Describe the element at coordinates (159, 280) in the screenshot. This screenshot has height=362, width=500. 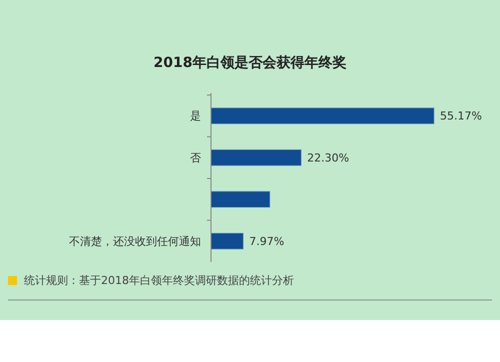
I see `text: 统计规则：基于2018年白领年终奖调研数据的统计分析` at that location.